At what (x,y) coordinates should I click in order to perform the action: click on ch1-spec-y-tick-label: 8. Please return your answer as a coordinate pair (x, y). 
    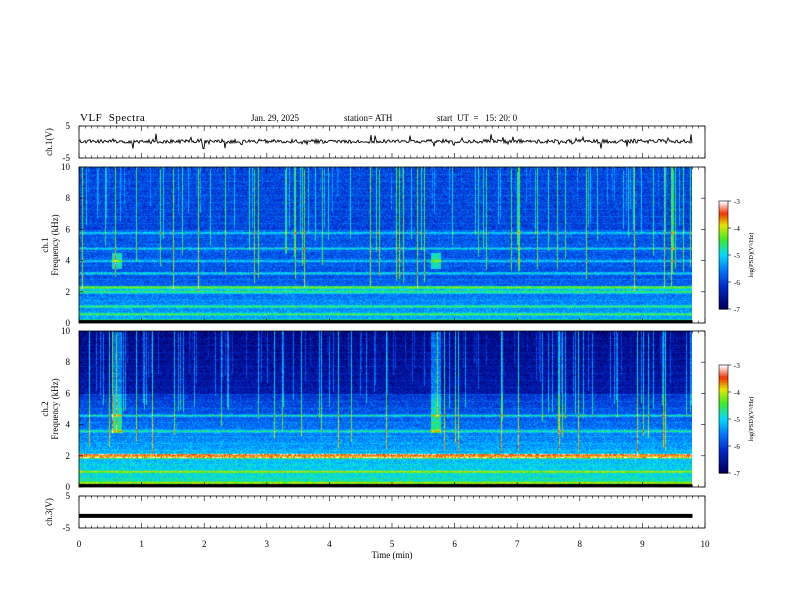
    Looking at the image, I should click on (68, 198).